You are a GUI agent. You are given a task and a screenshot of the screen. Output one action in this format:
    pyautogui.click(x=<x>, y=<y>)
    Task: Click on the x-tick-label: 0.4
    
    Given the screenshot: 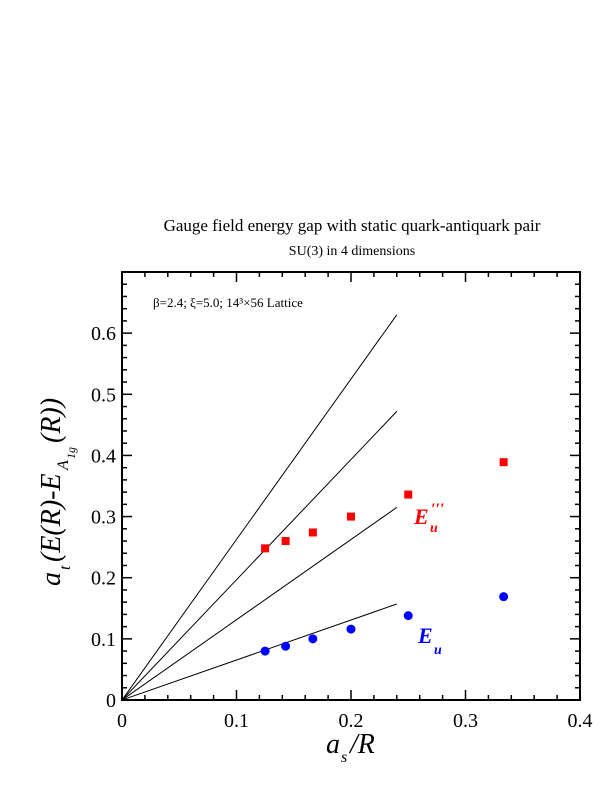 What is the action you would take?
    pyautogui.click(x=580, y=721)
    